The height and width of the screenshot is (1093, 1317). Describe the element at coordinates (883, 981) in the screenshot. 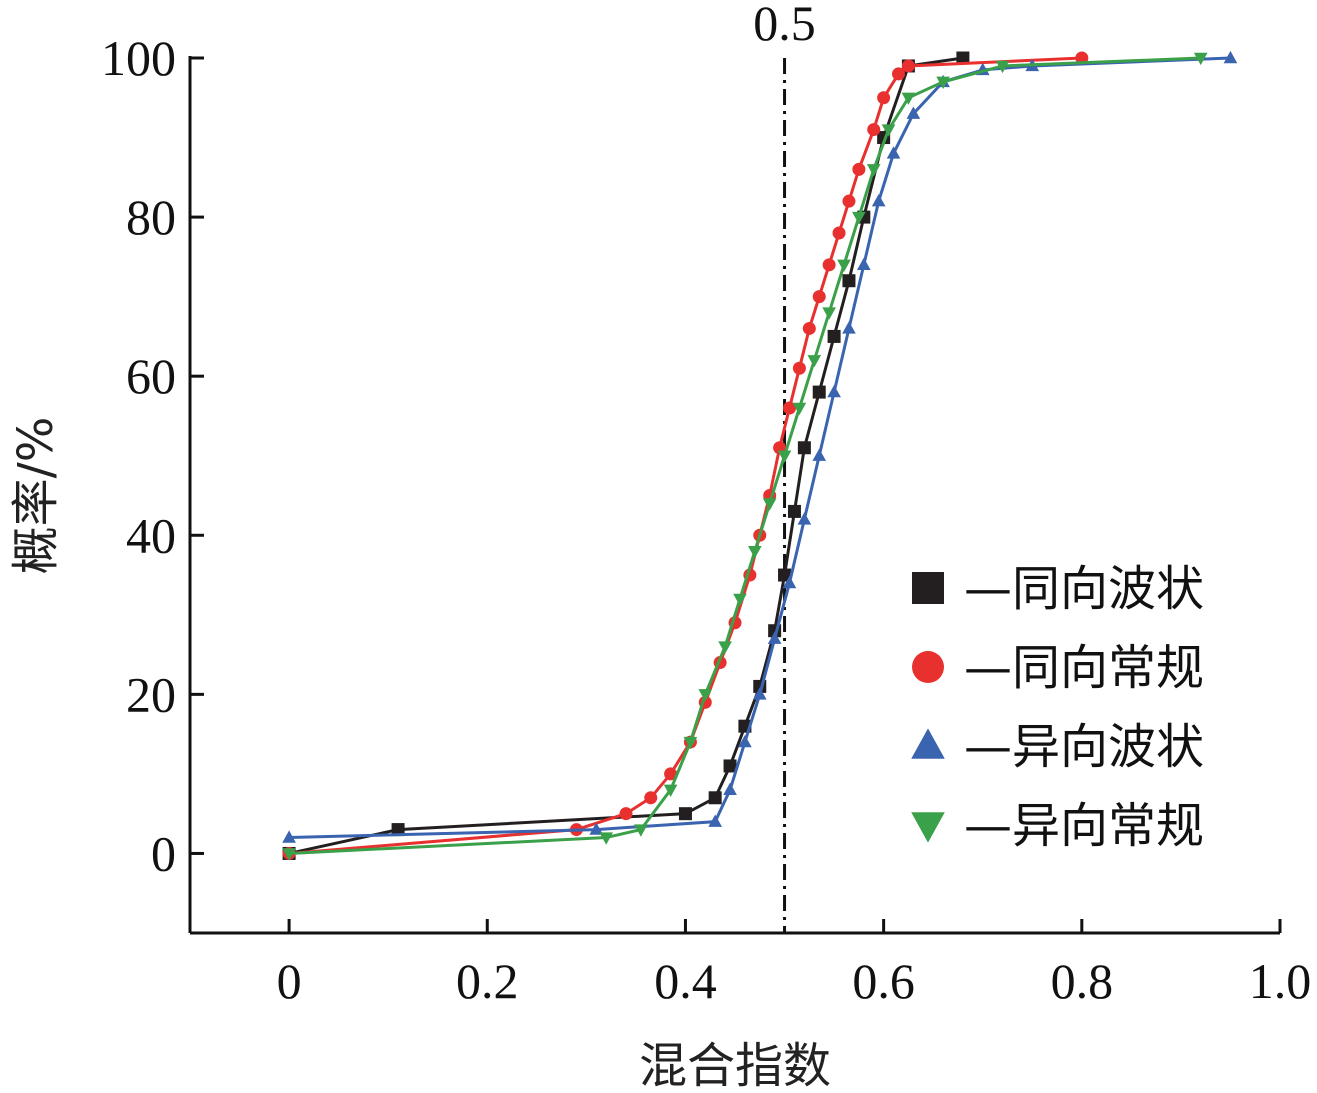

I see `x-tick-label: 0.6` at that location.